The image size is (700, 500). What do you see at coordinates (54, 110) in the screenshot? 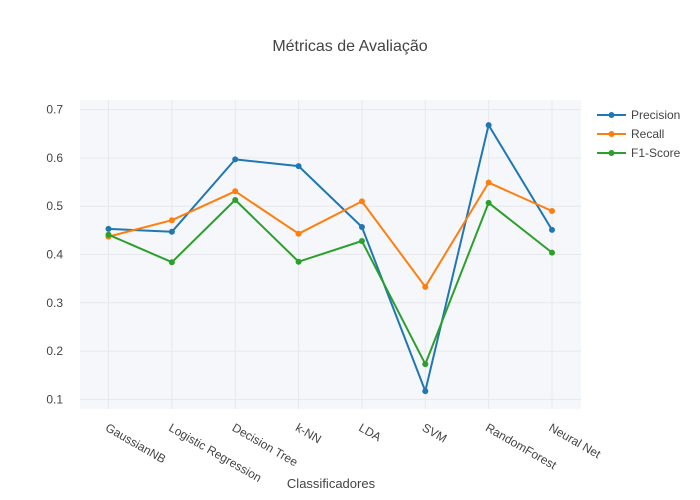
I see `y-tick-label: 0.7` at bounding box center [54, 110].